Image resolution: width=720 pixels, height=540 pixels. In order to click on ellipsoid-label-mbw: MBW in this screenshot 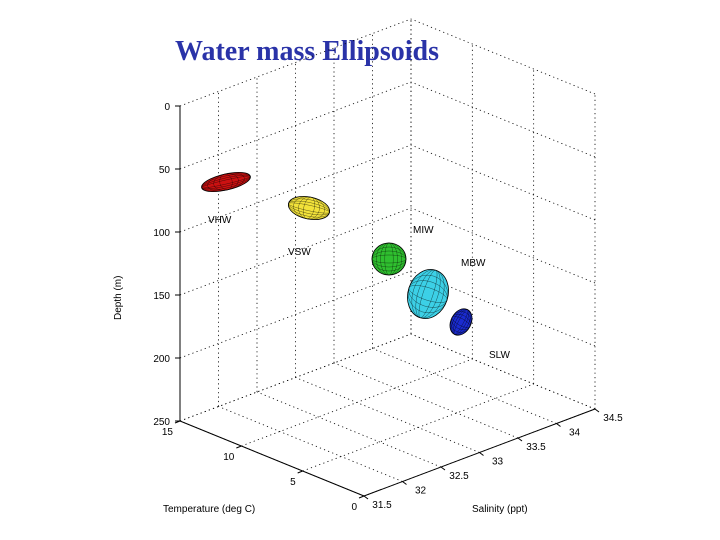, I will do `click(473, 263)`.